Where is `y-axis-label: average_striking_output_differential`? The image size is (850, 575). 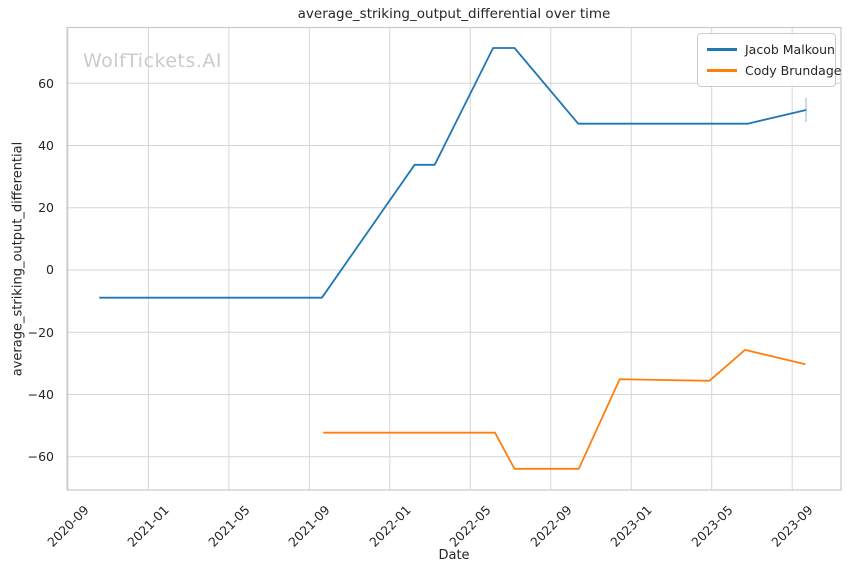 y-axis-label: average_striking_output_differential is located at coordinates (18, 259).